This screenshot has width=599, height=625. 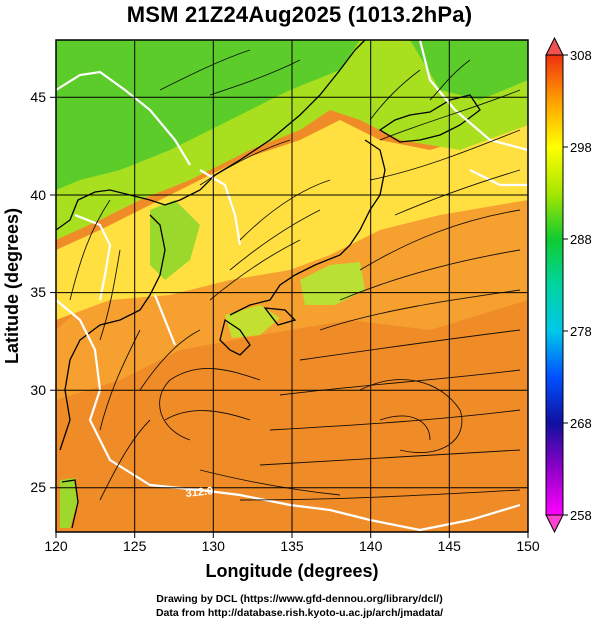 I want to click on x-tick-label: 130, so click(x=214, y=546).